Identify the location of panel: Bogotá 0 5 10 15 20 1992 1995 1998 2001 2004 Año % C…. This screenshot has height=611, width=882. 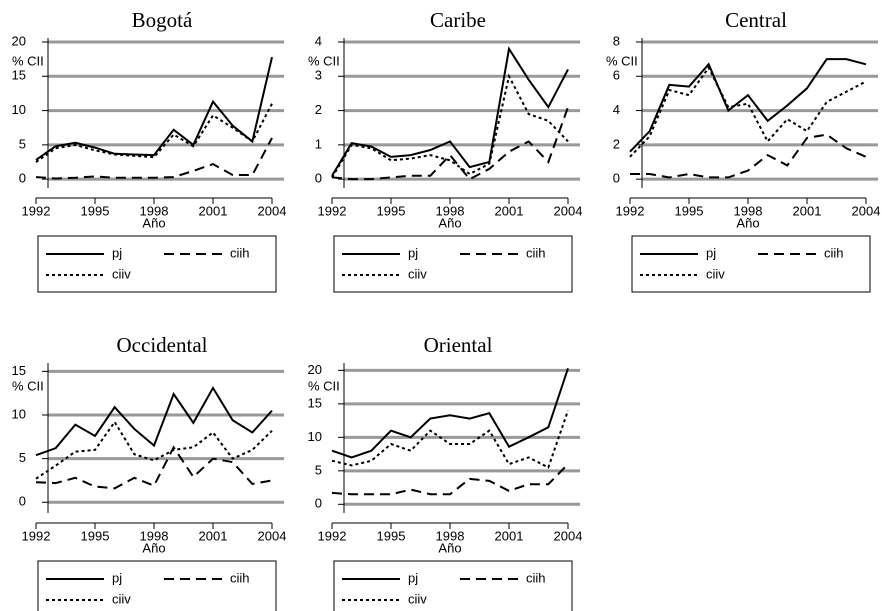
(149, 150).